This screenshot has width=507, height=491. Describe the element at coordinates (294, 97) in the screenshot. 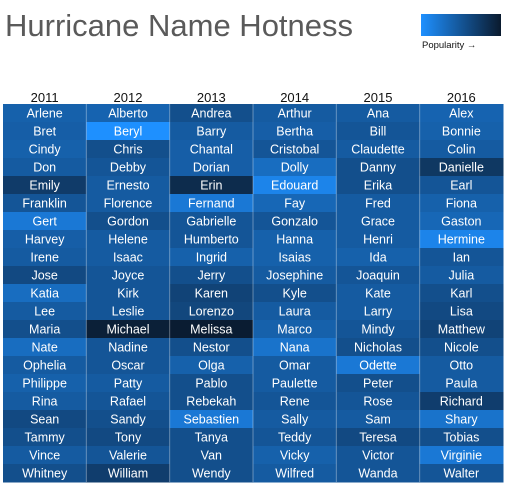

I see `column-header-2014: 2014` at that location.